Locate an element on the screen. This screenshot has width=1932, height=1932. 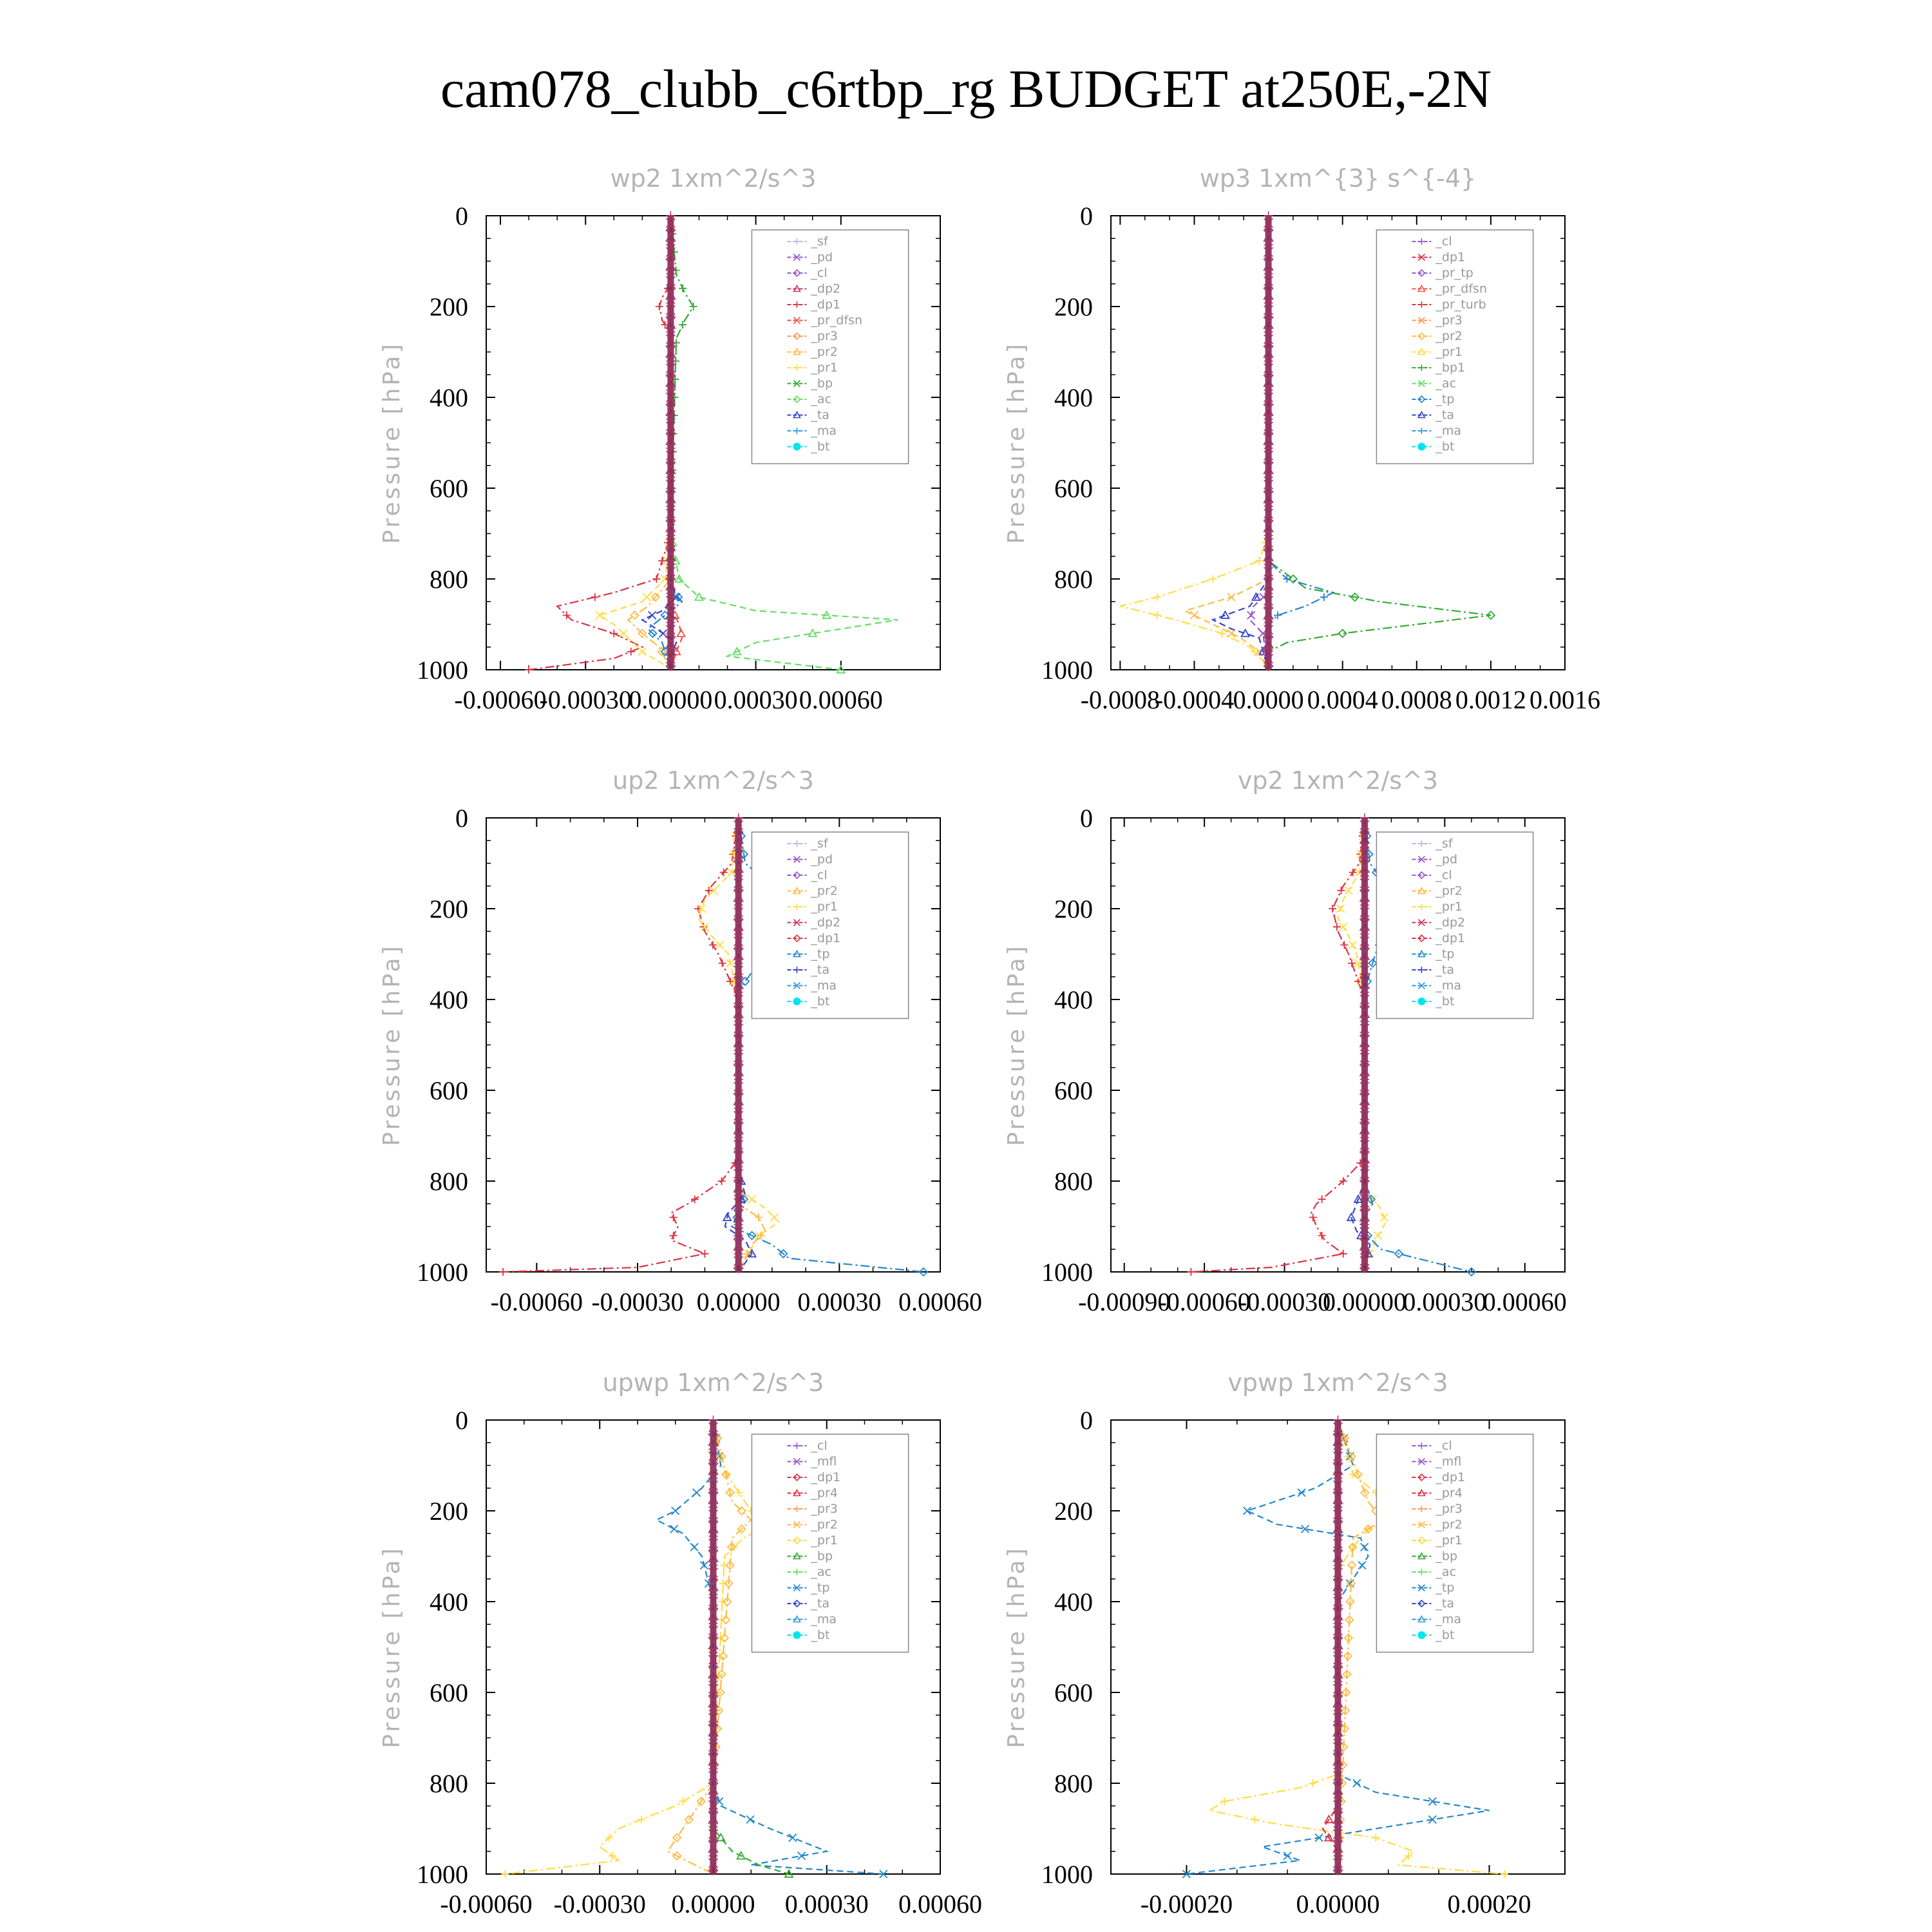
legend-label: _pr_tp is located at coordinates (1454, 273).